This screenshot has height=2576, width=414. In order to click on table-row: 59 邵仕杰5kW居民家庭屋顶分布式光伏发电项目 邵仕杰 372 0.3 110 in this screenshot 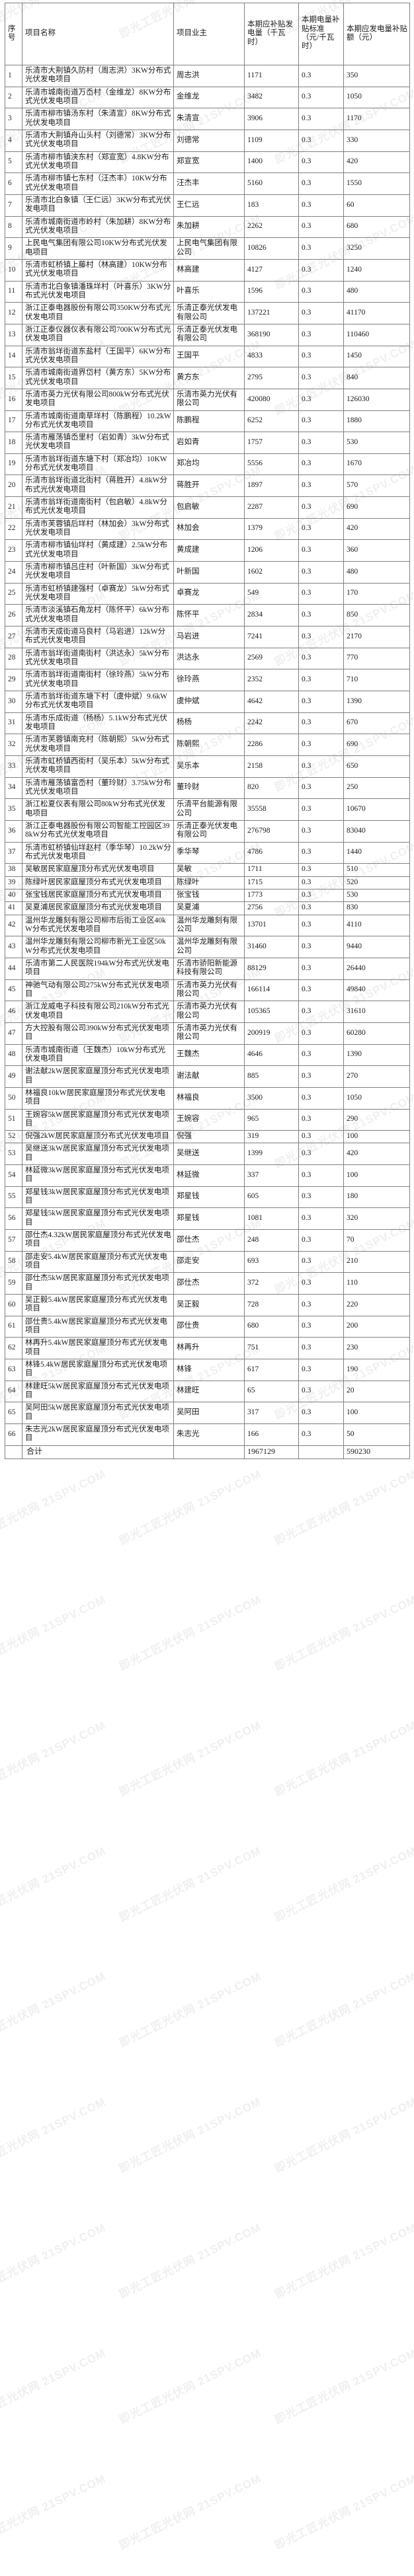, I will do `click(208, 1284)`.